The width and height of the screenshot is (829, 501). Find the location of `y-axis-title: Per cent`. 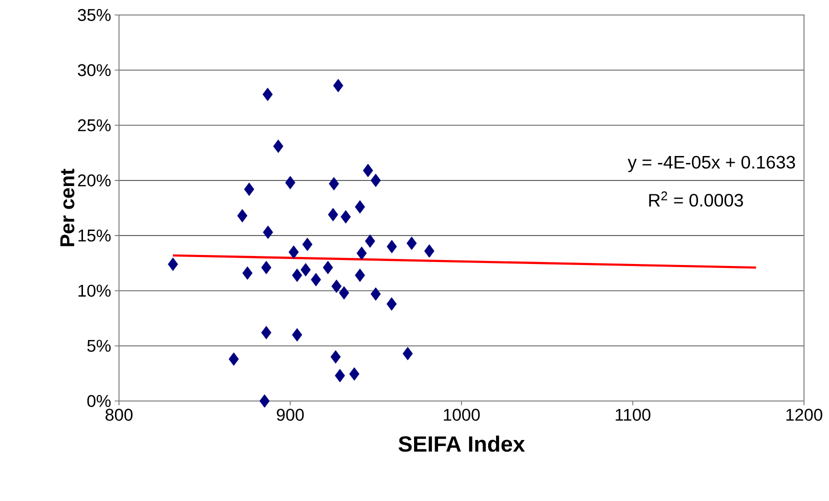

y-axis-title: Per cent is located at coordinates (67, 207).